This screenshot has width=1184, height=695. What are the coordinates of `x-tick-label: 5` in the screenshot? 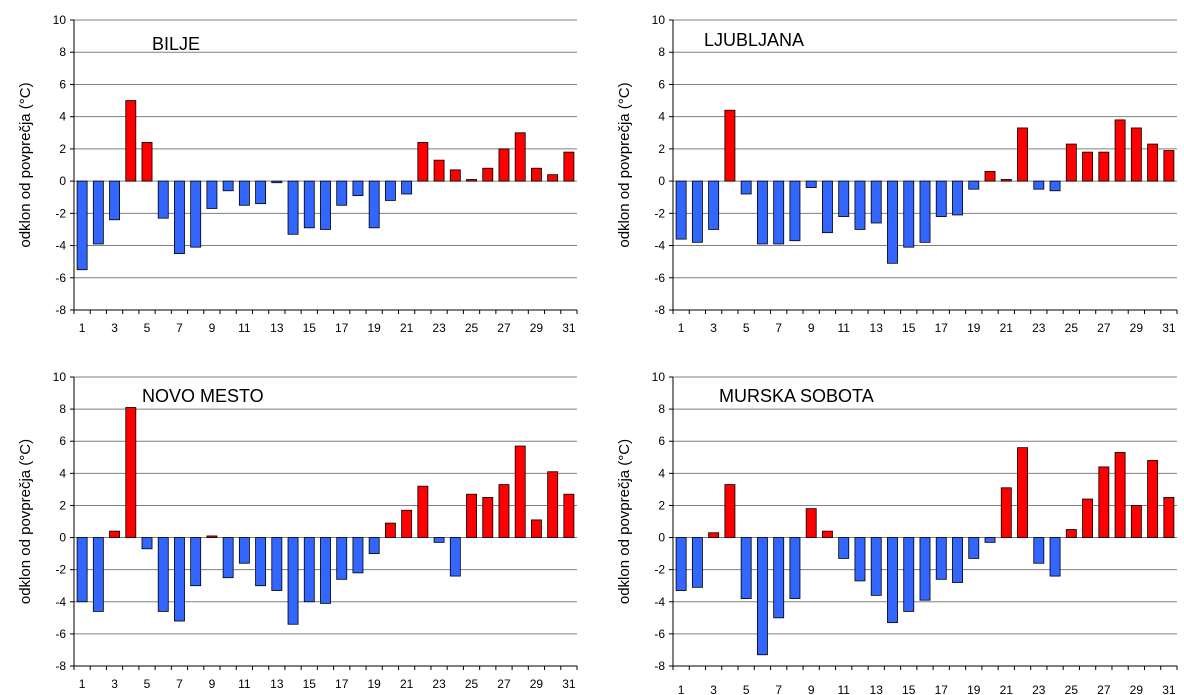 It's located at (746, 328).